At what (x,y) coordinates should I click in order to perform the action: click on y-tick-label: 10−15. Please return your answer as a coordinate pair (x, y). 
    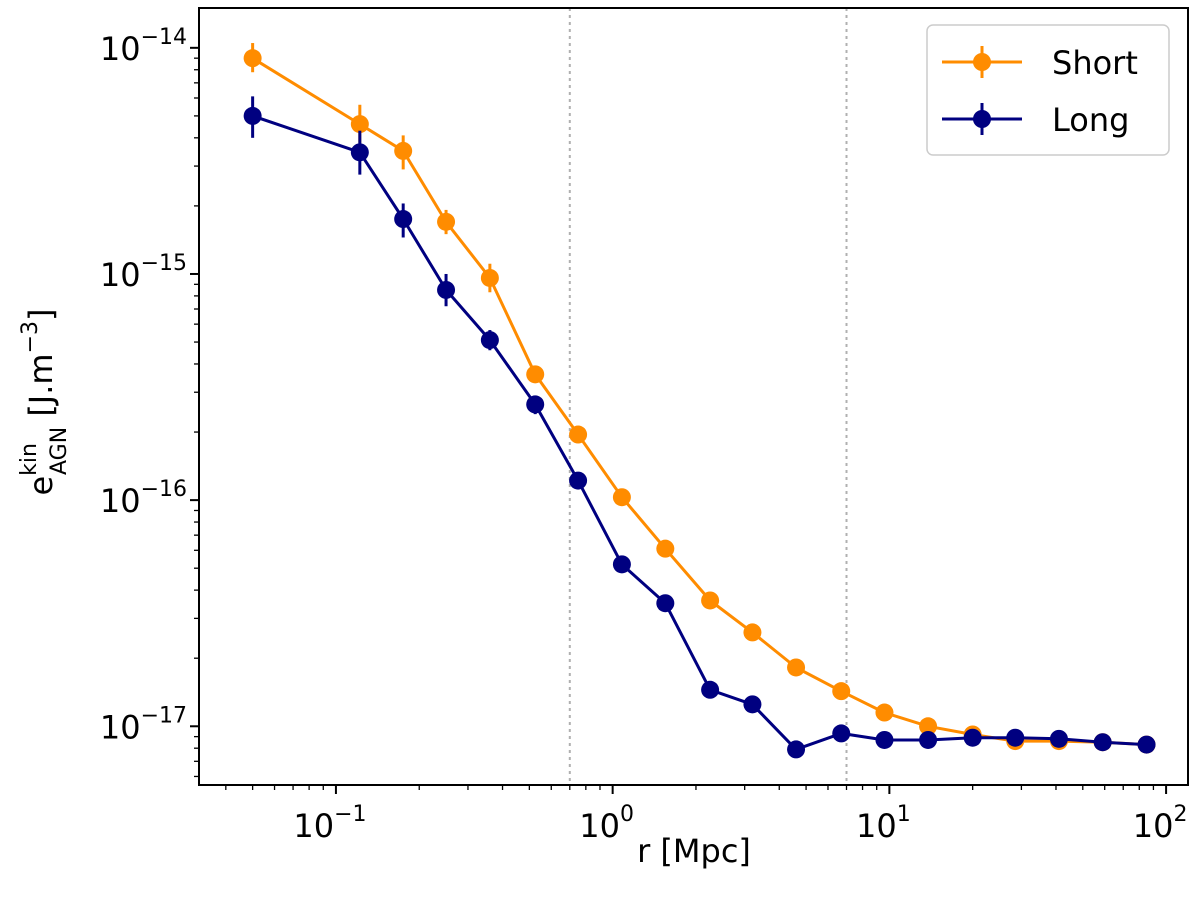
    Looking at the image, I should click on (143, 272).